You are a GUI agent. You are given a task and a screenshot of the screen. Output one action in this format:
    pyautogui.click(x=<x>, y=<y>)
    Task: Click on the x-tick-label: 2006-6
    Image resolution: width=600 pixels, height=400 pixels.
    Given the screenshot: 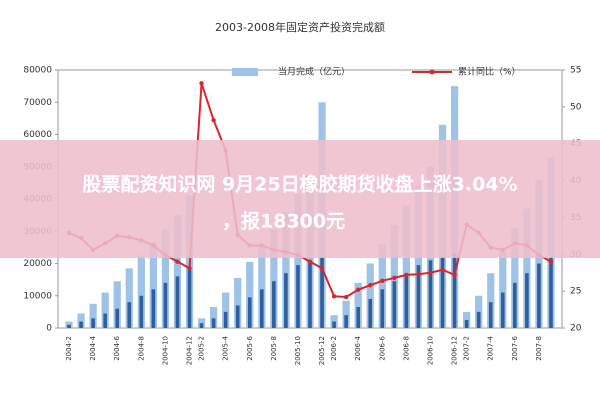 What is the action you would take?
    pyautogui.click(x=382, y=347)
    